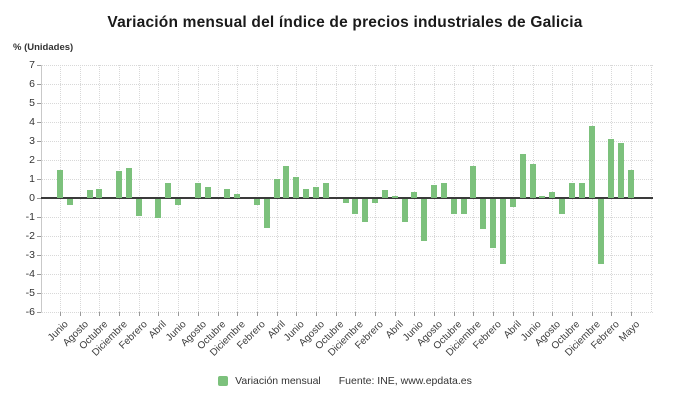 The height and width of the screenshot is (406, 690). I want to click on y-axis-line, so click(41, 188).